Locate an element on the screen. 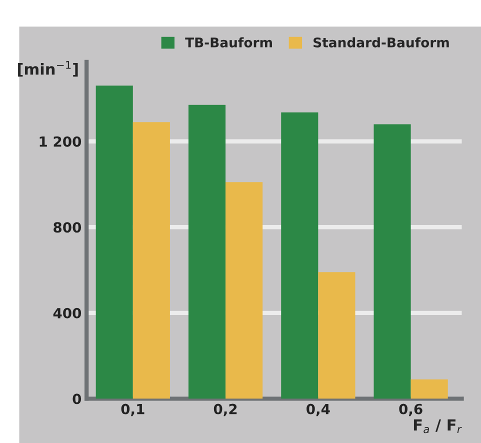 The width and height of the screenshot is (481, 443). y-tick-label: 1 200 is located at coordinates (61, 141).